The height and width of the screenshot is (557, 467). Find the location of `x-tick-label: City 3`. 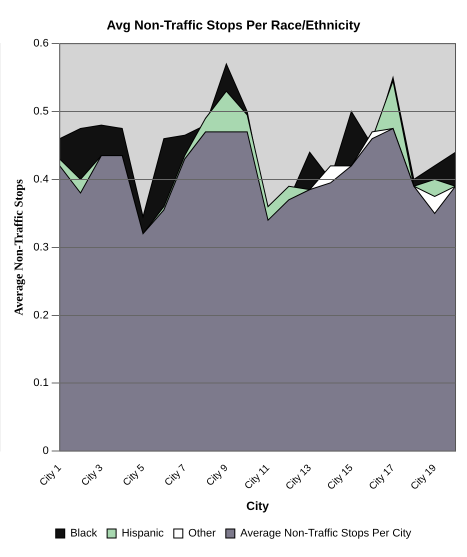

x-tick-label: City 3 is located at coordinates (93, 475).